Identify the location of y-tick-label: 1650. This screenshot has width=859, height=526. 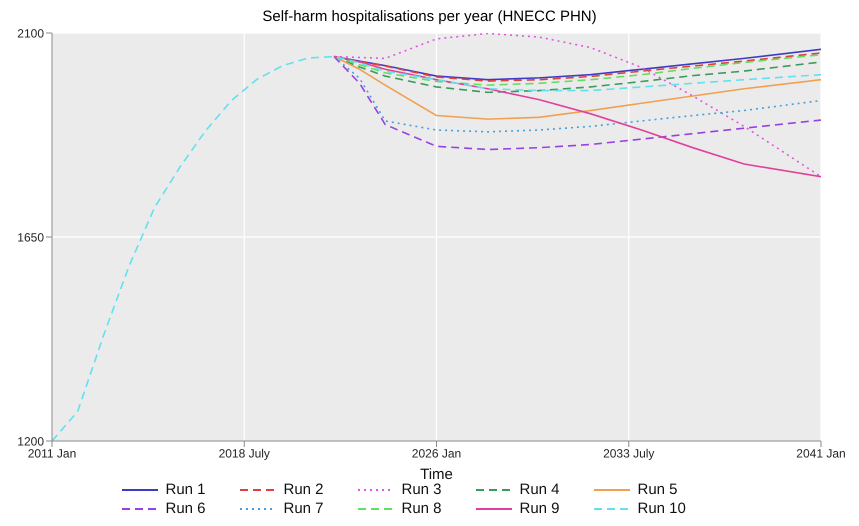
(30, 237).